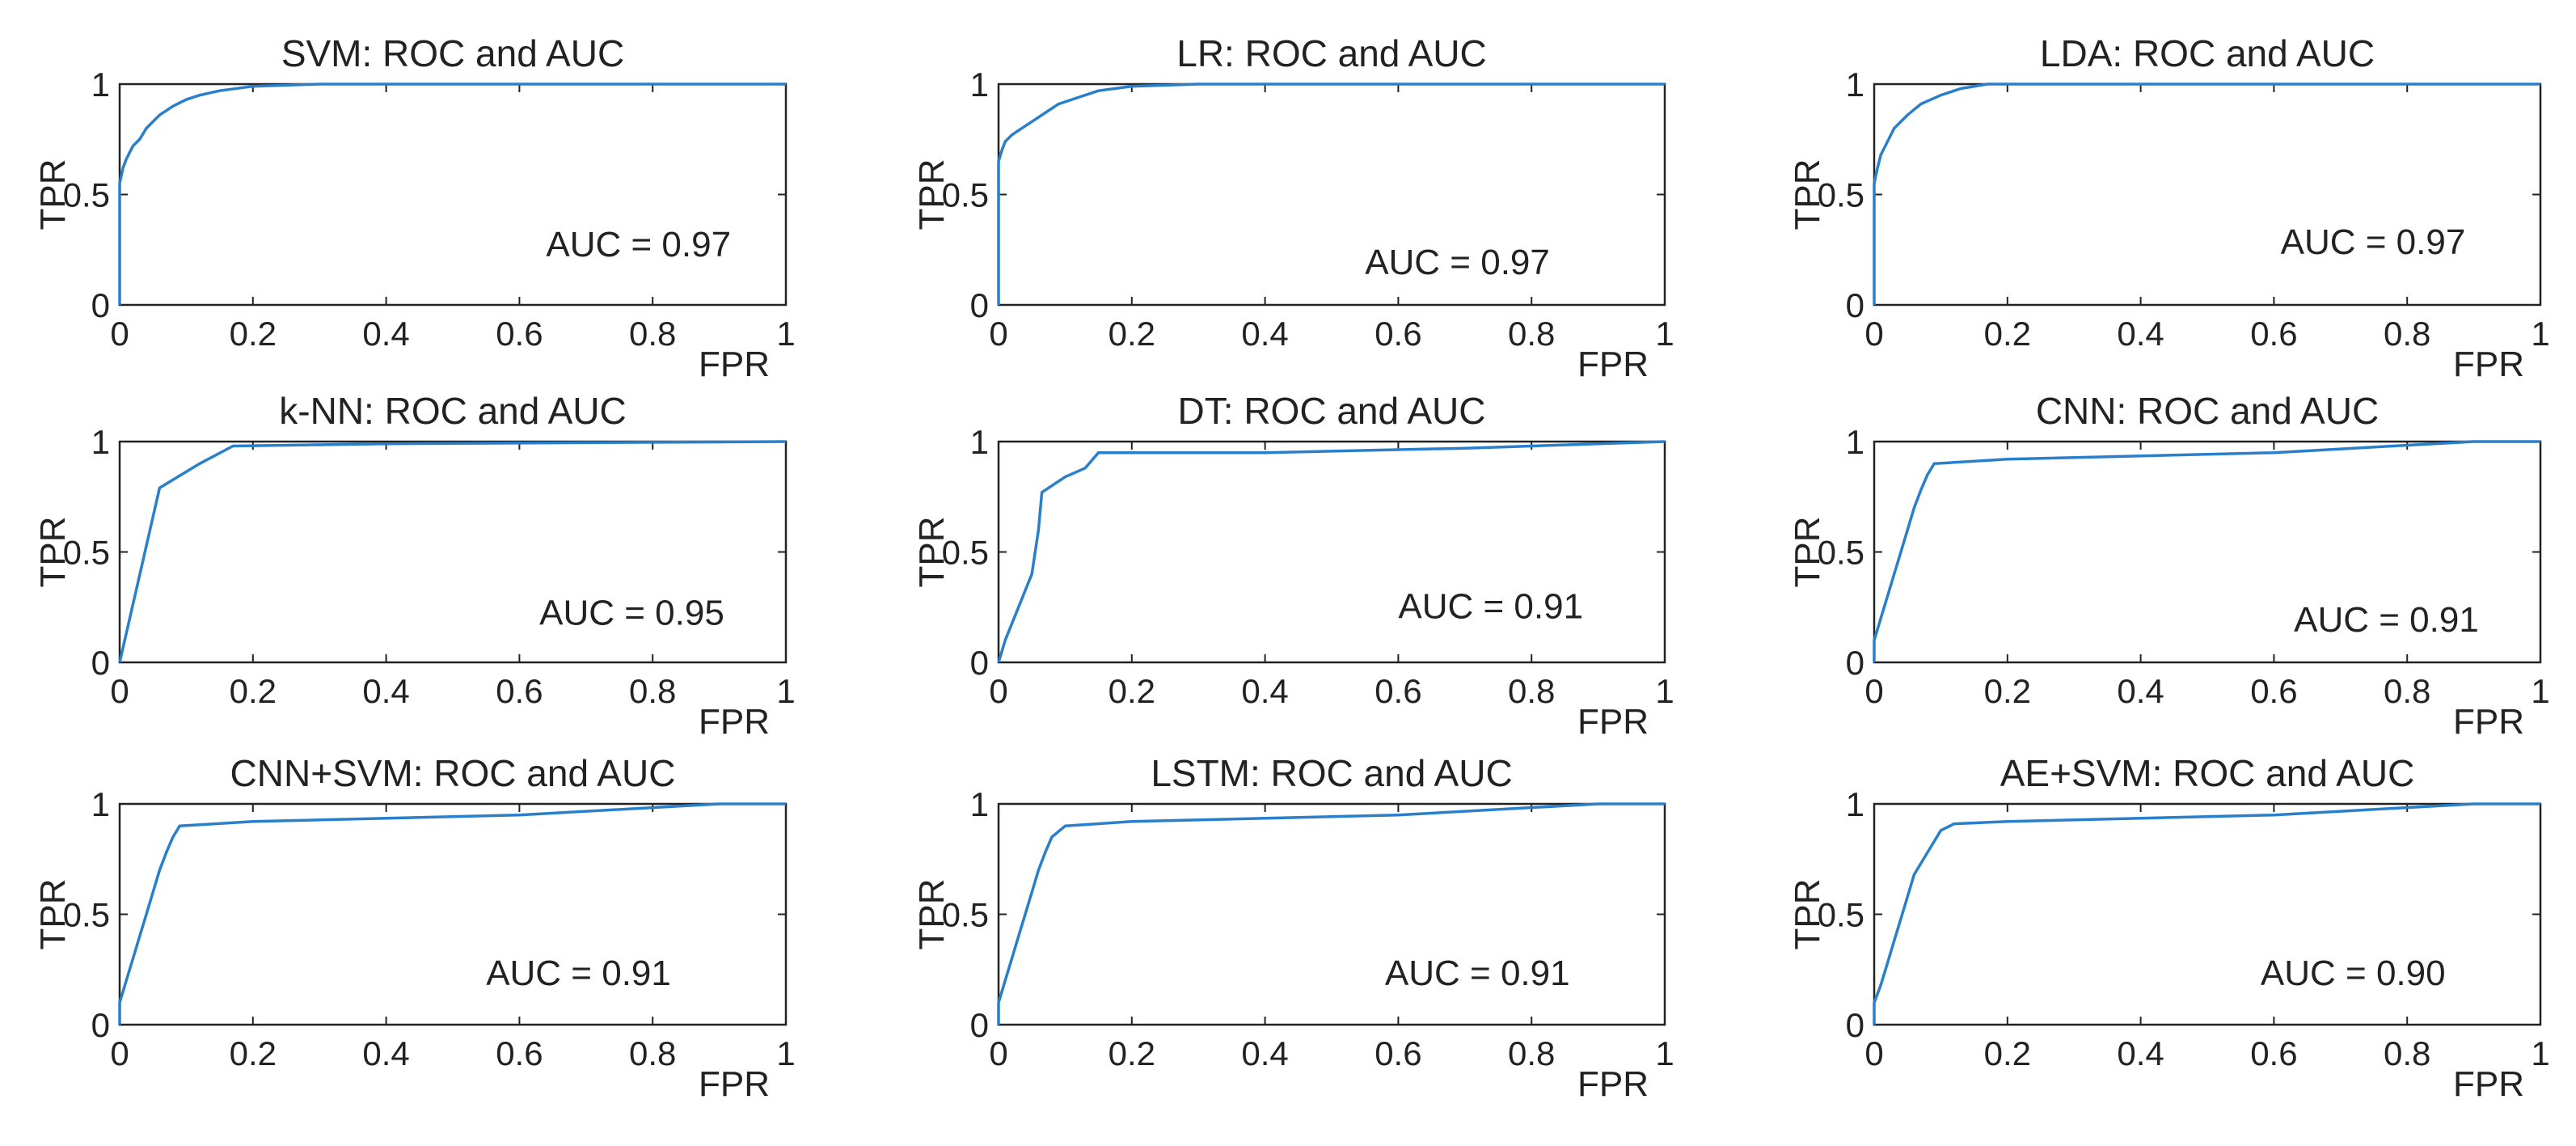 This screenshot has height=1146, width=2576. What do you see at coordinates (2207, 411) in the screenshot?
I see `chart-title: CNN: ROC and AUC` at bounding box center [2207, 411].